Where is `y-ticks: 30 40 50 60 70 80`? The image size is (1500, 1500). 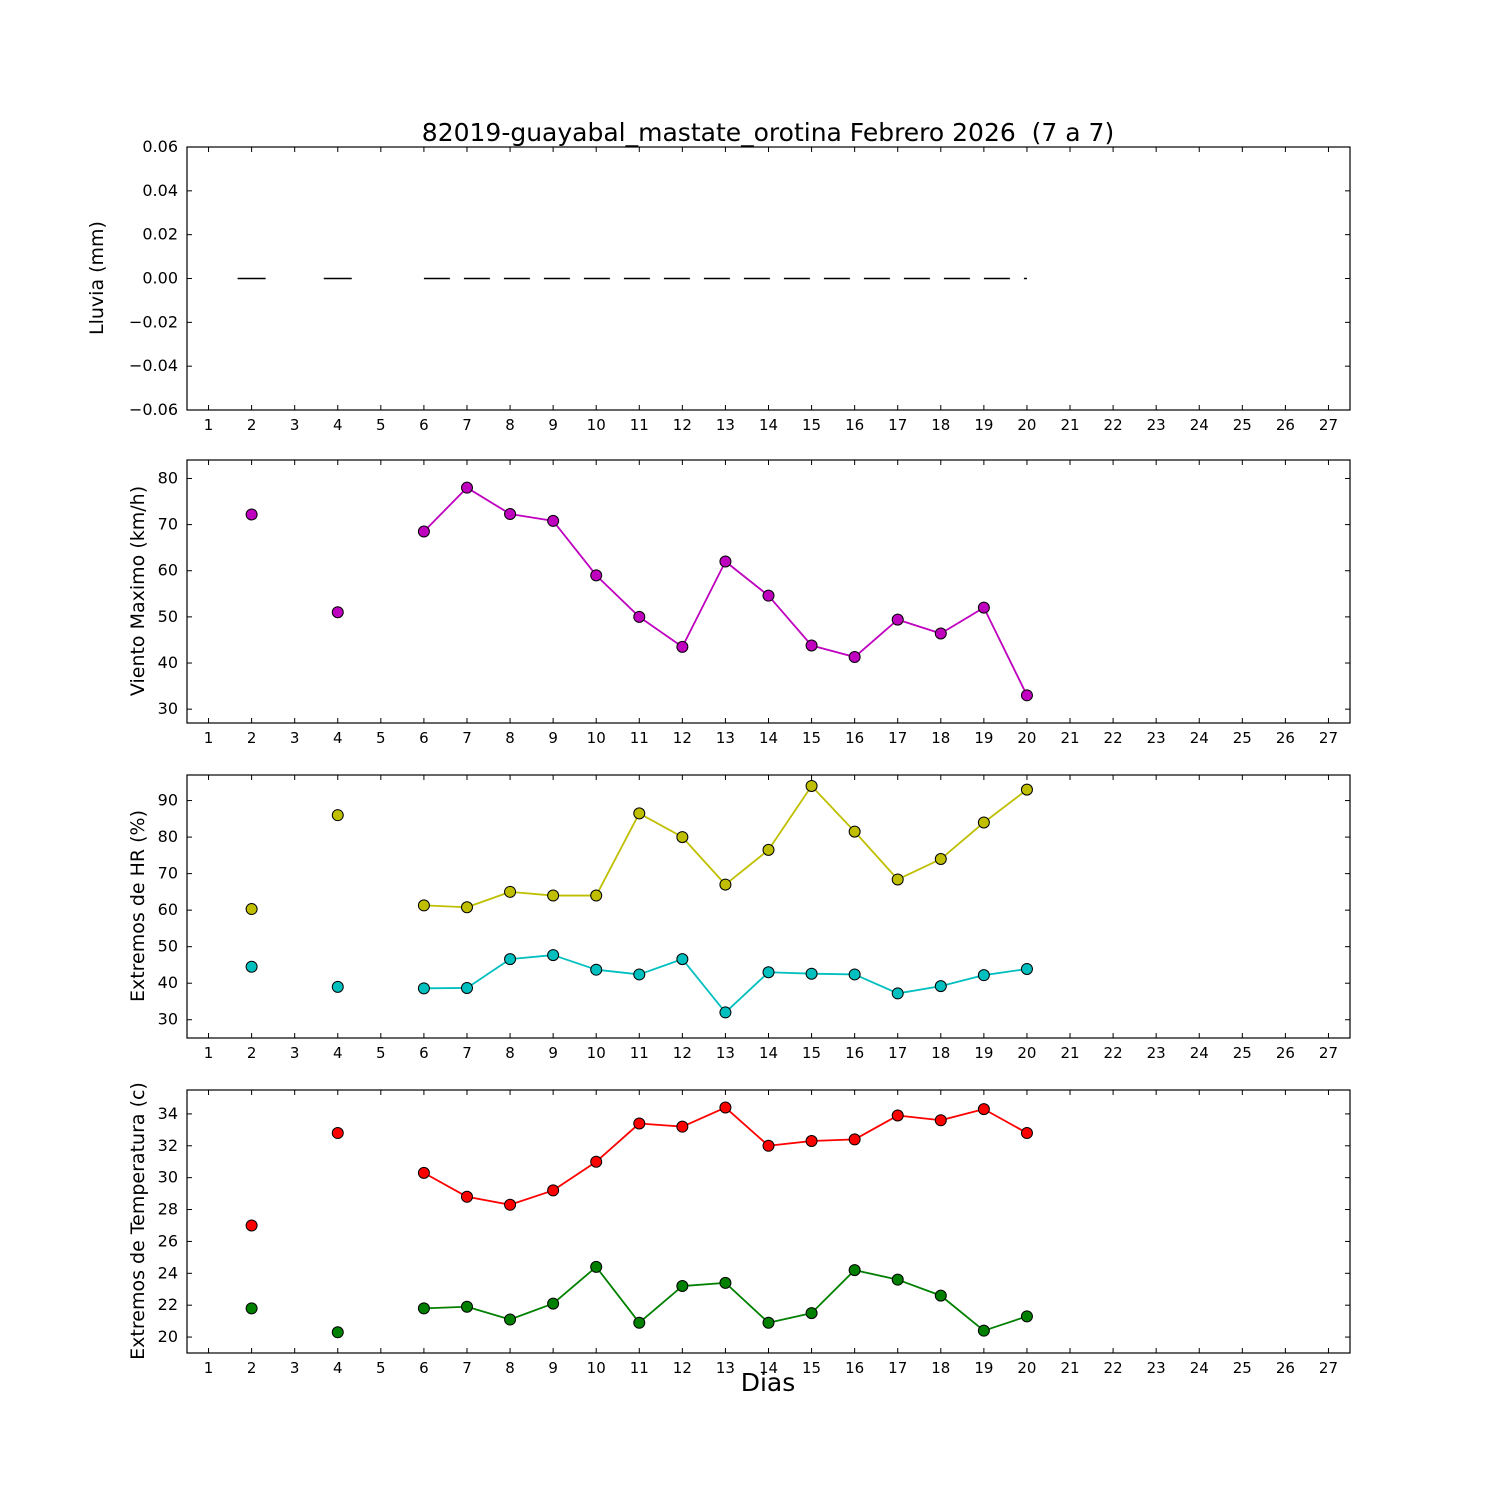 y-ticks: 30 40 50 60 70 80 is located at coordinates (754, 593).